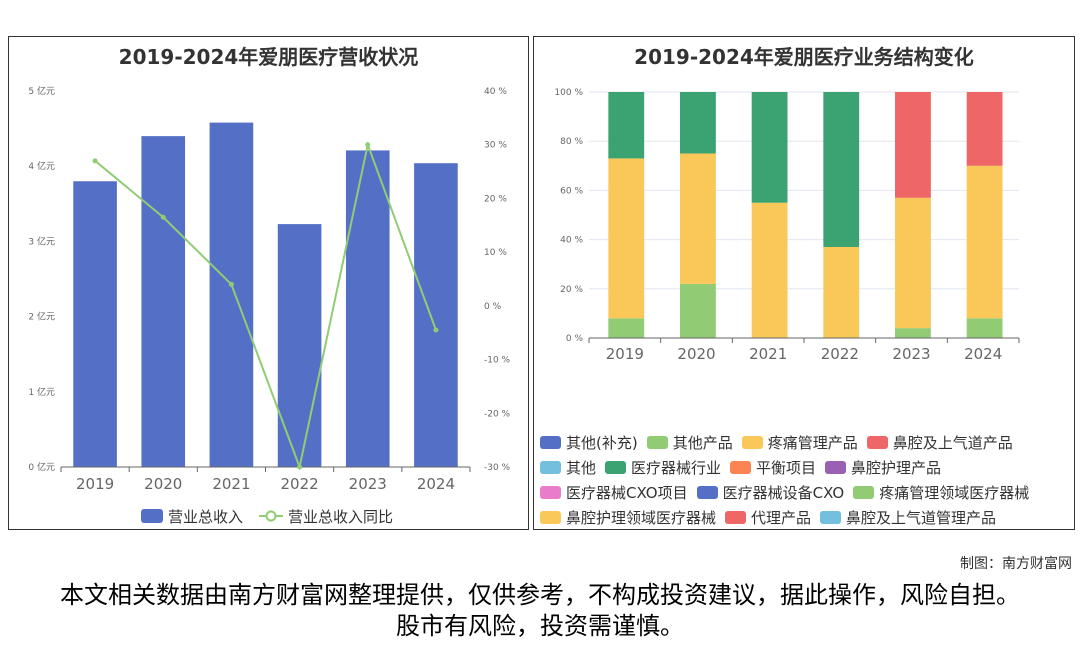  What do you see at coordinates (41, 317) in the screenshot?
I see `left-axis-tick-label: 2 亿元` at bounding box center [41, 317].